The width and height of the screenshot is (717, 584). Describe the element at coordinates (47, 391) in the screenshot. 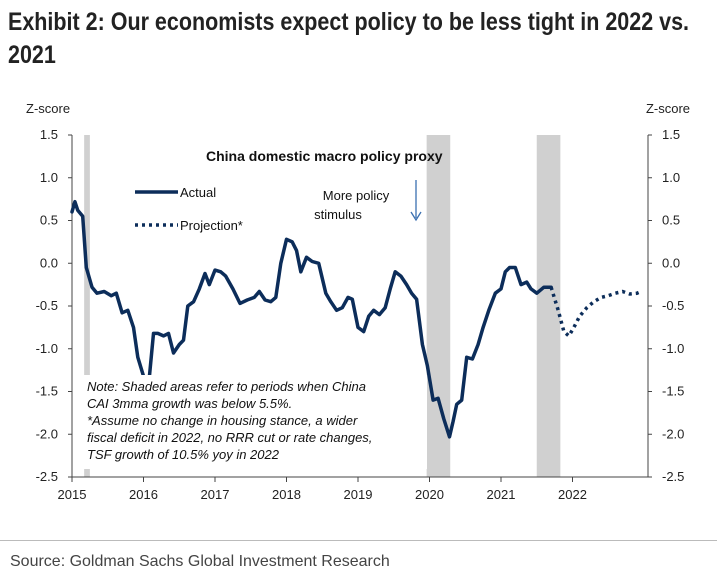

I see `left-y-tick-label: -1.5` at that location.